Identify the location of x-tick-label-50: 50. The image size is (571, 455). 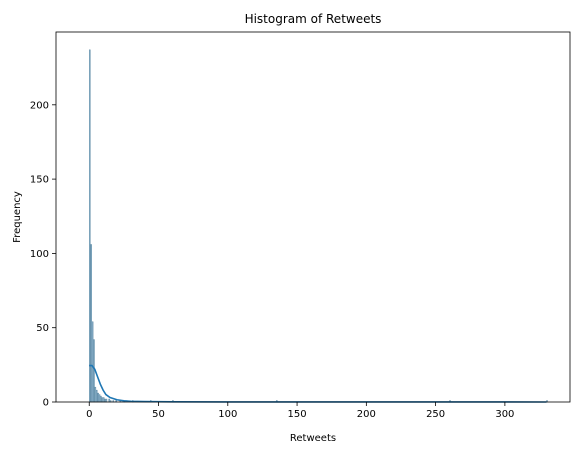
(158, 414).